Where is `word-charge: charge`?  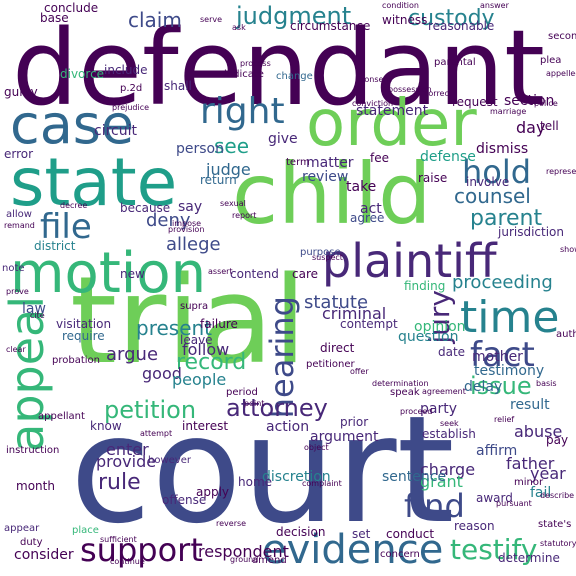
word-charge: charge is located at coordinates (448, 469).